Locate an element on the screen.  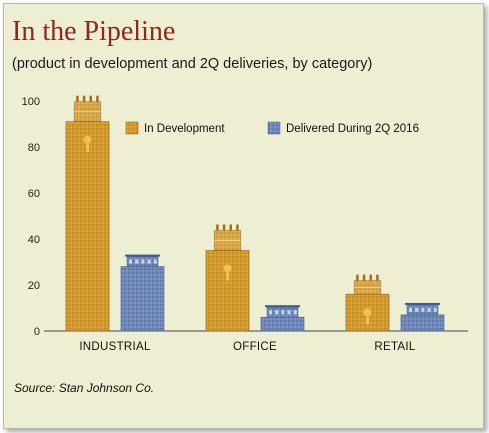
y-tick-label: 60 is located at coordinates (34, 194).